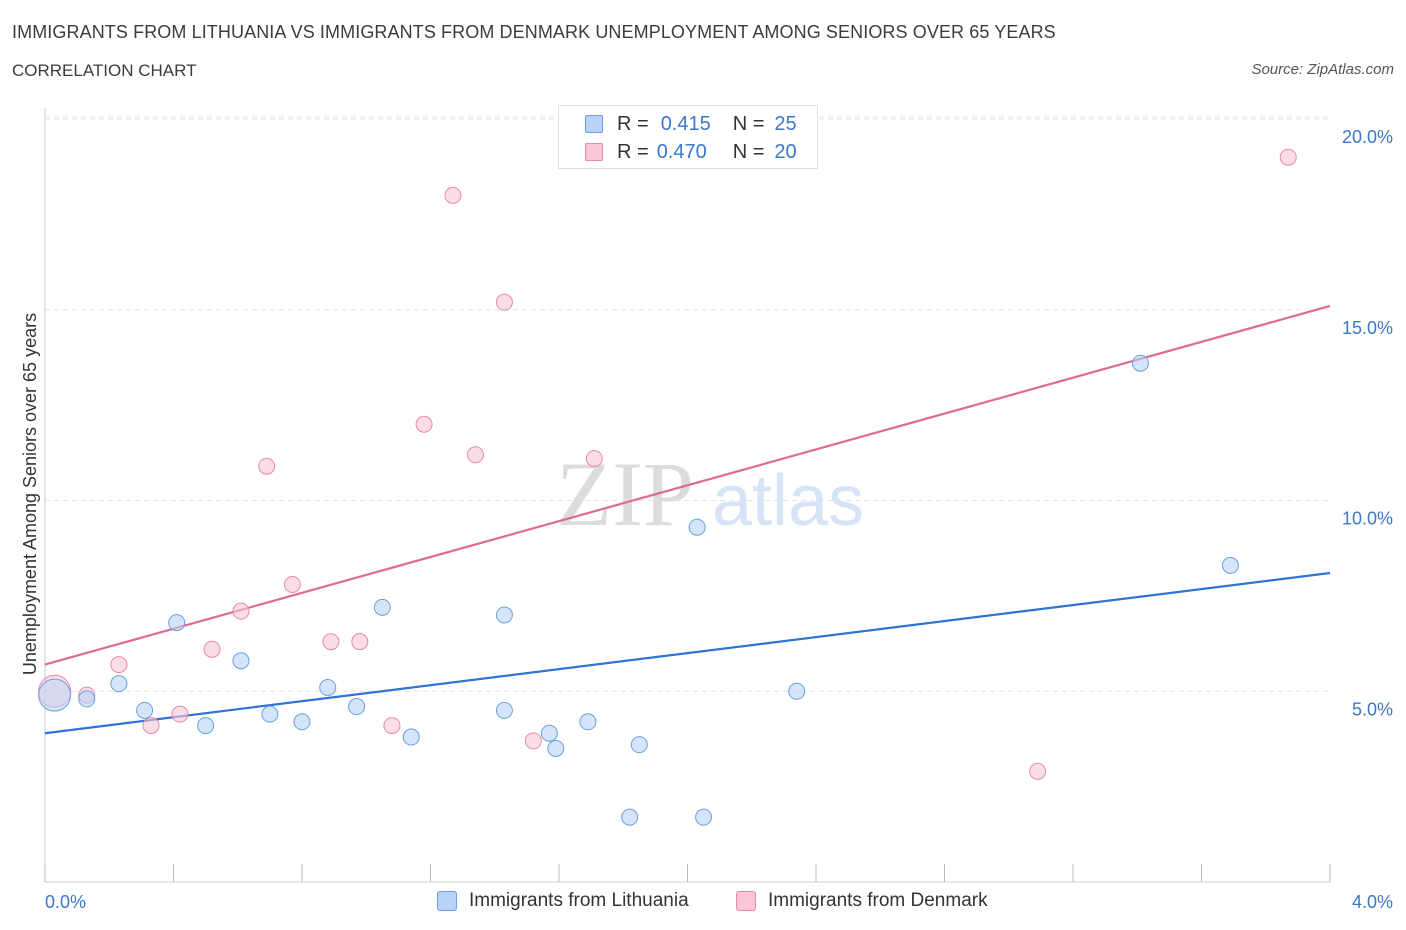 This screenshot has height=930, width=1406. What do you see at coordinates (1322, 69) in the screenshot?
I see `source-credit: Source: ZipAtlas.com` at bounding box center [1322, 69].